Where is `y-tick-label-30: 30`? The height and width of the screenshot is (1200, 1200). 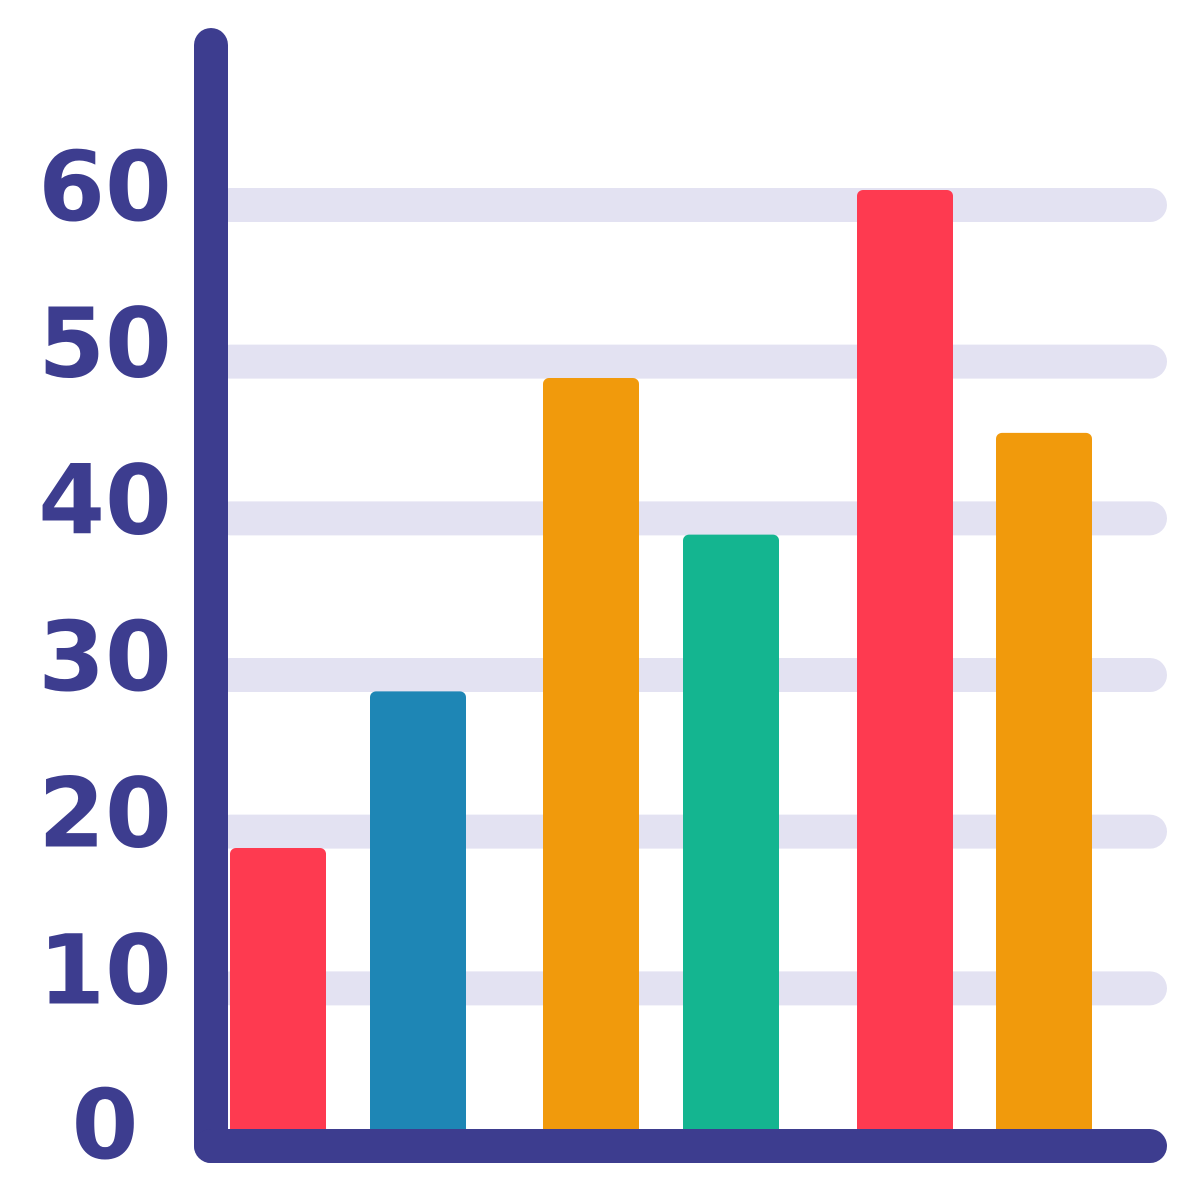 y-tick-label-30: 30 is located at coordinates (105, 657).